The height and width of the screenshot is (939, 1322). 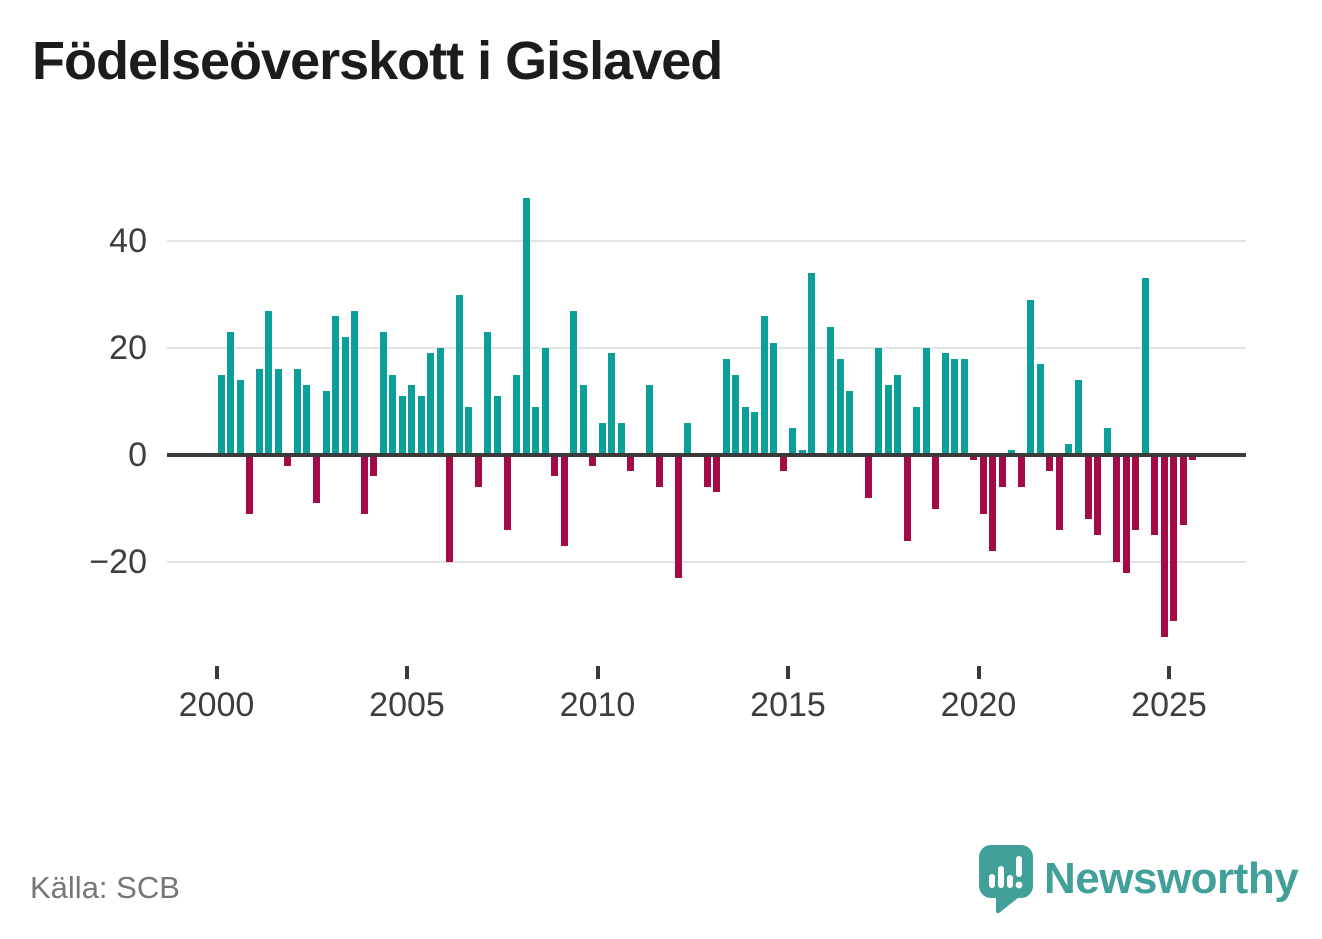 What do you see at coordinates (983, 484) in the screenshot?
I see `bar-2020q1` at bounding box center [983, 484].